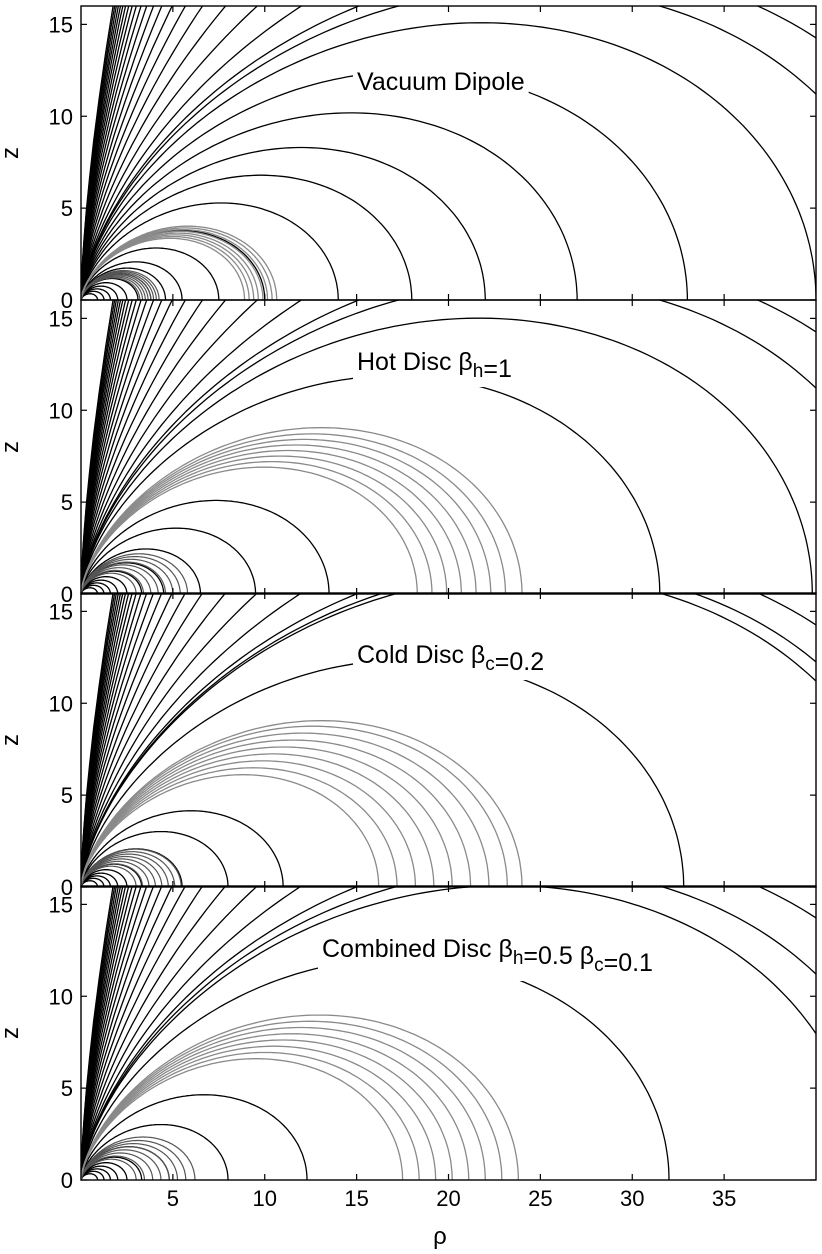 This screenshot has width=822, height=1254. I want to click on x-tick-label: 25, so click(540, 1198).